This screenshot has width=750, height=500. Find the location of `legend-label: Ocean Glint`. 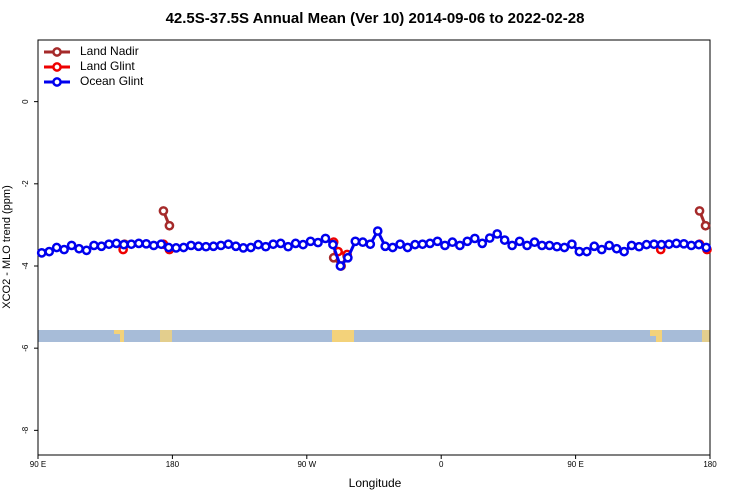

legend-label: Ocean Glint is located at coordinates (112, 81).